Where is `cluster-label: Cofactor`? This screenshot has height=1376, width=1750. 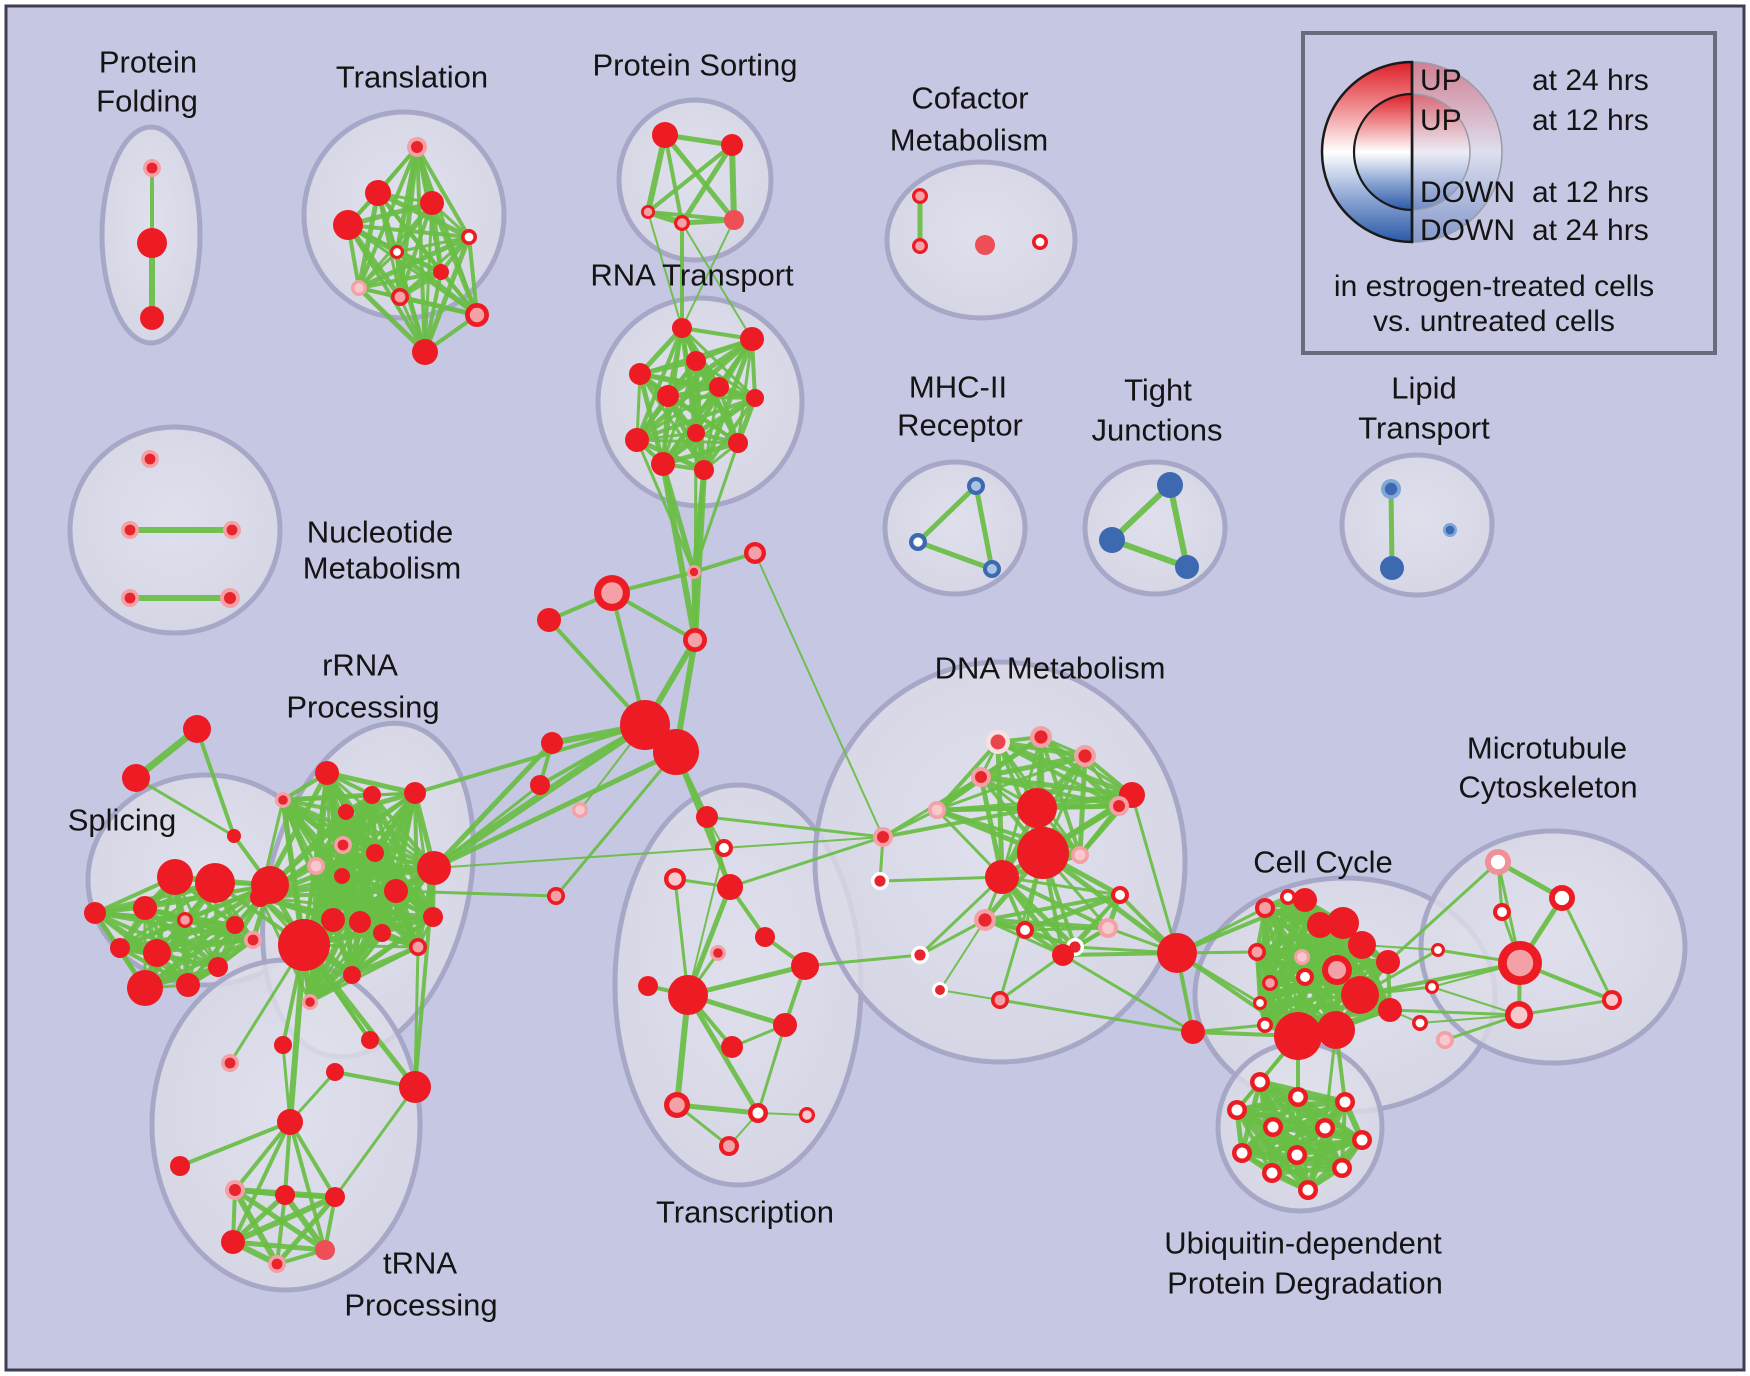
cluster-label: Cofactor is located at coordinates (969, 98).